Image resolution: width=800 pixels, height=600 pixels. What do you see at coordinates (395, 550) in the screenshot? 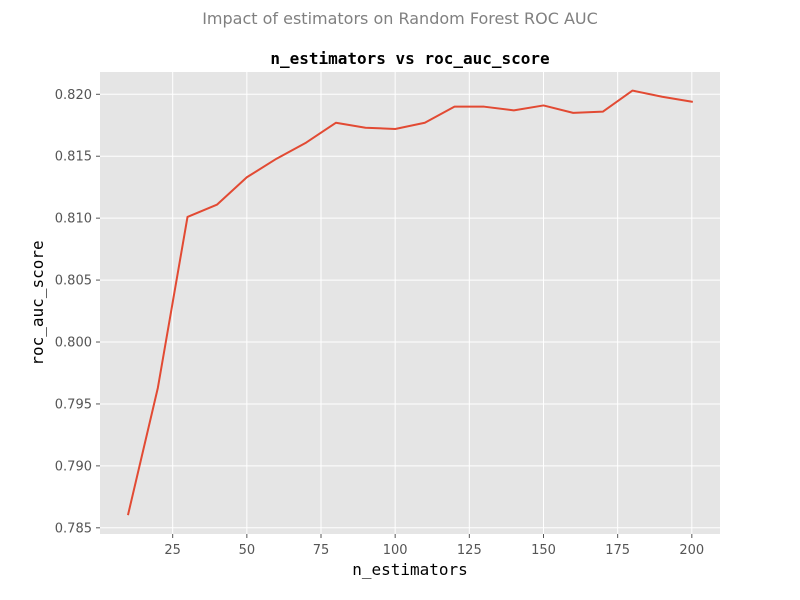
I see `x-tick-label: 100` at bounding box center [395, 550].